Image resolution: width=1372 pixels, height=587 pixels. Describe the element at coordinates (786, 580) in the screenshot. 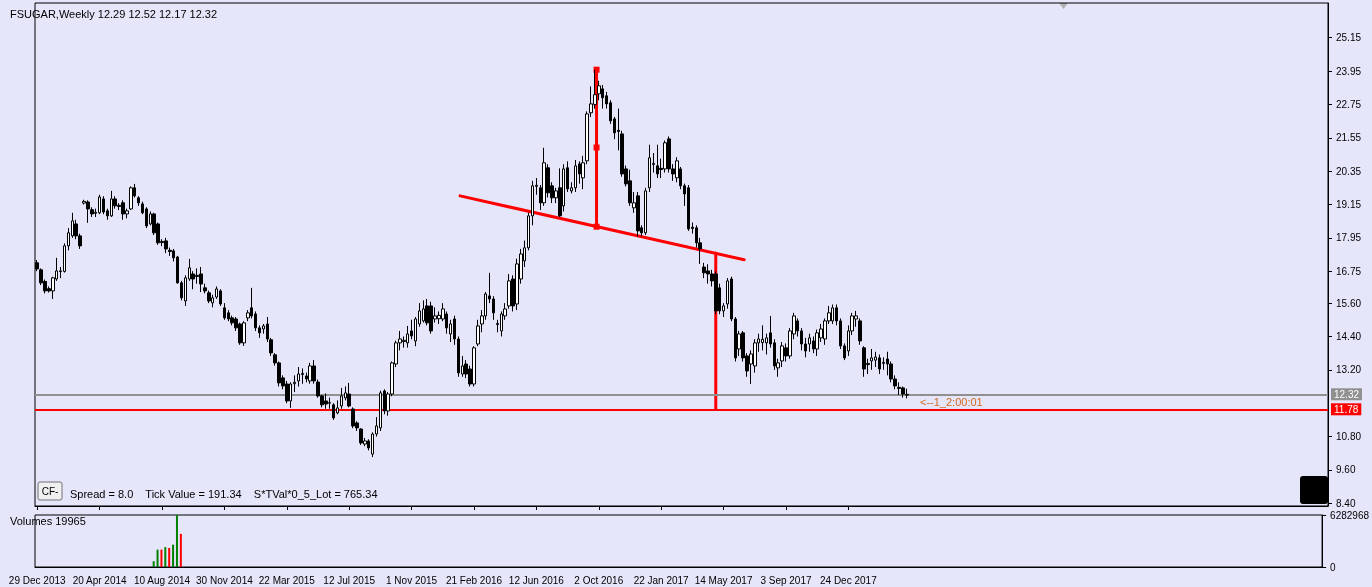

I see `x-tick-label: 3 Sep 2017` at that location.